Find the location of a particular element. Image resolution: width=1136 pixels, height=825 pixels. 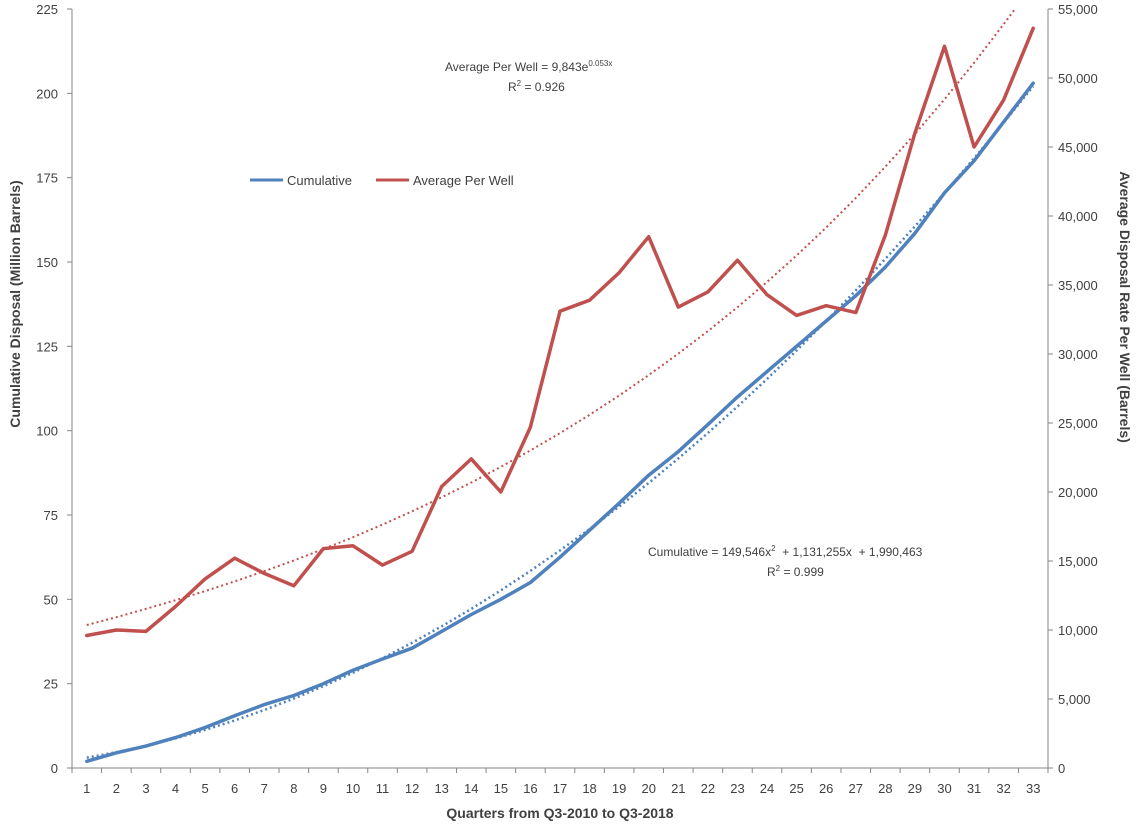

x-tick-label: 5 is located at coordinates (204, 788).